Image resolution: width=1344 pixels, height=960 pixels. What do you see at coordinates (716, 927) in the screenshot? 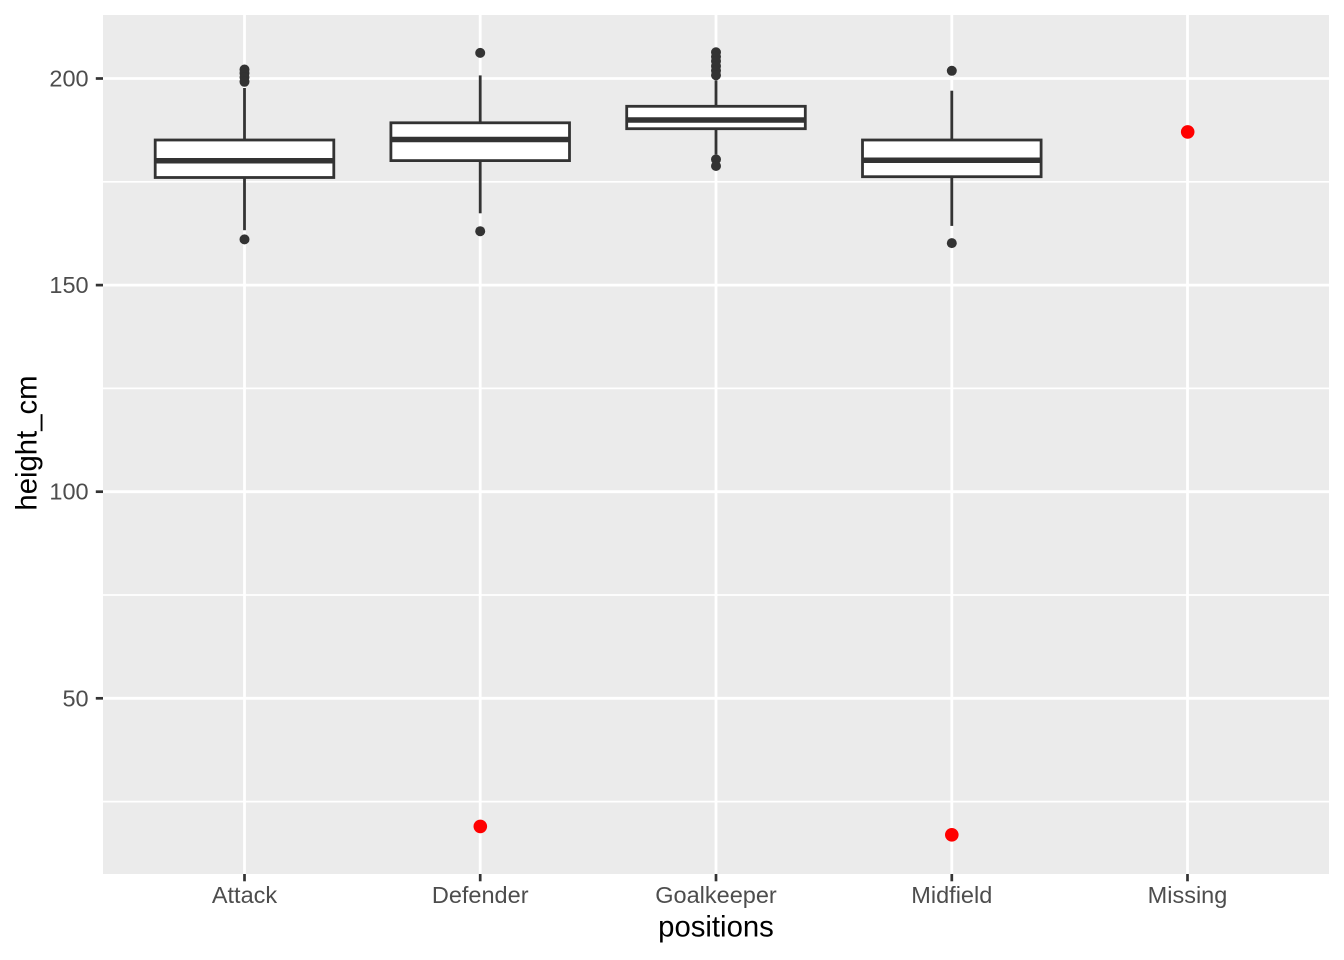
I see `svg-text: positions` at bounding box center [716, 927].